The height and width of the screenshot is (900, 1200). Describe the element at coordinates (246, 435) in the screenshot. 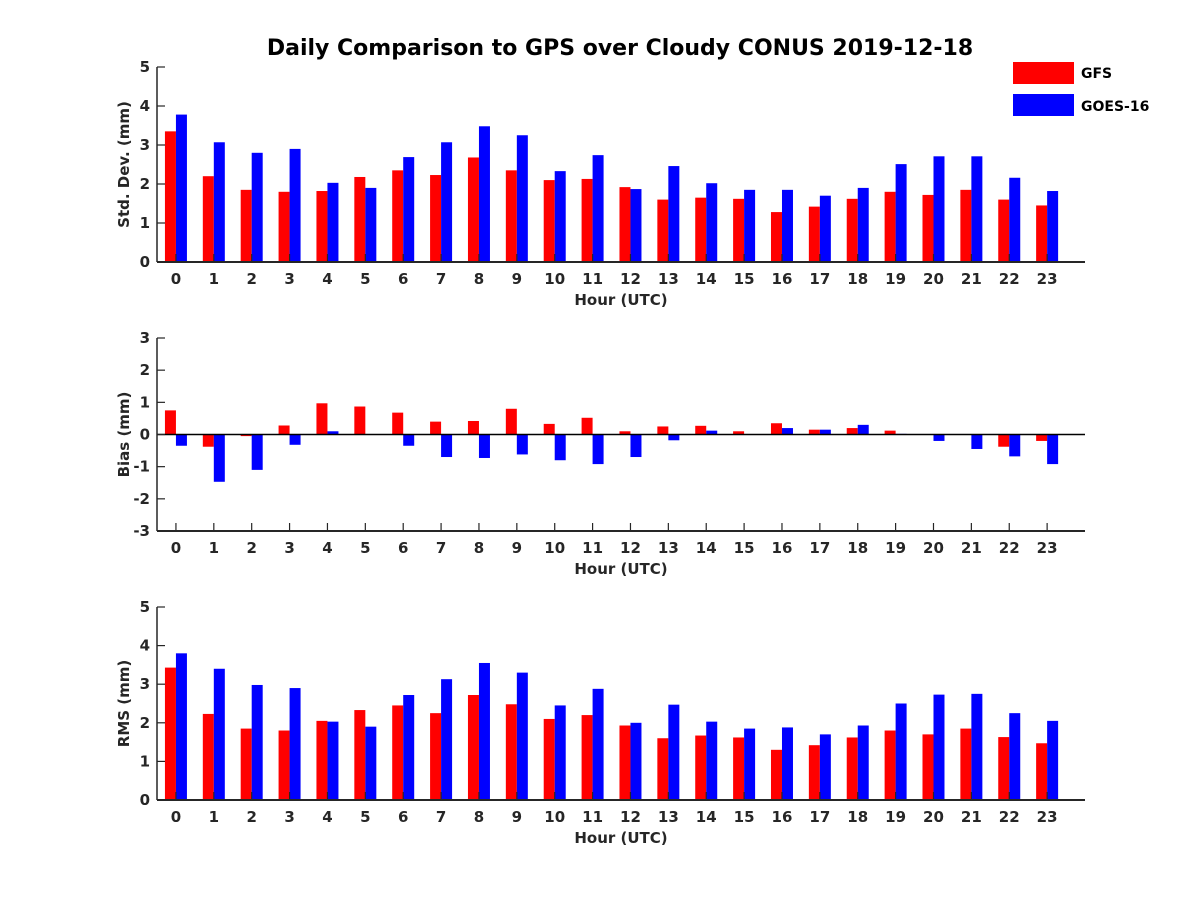

I see `bar-bias-gfs-h2` at that location.